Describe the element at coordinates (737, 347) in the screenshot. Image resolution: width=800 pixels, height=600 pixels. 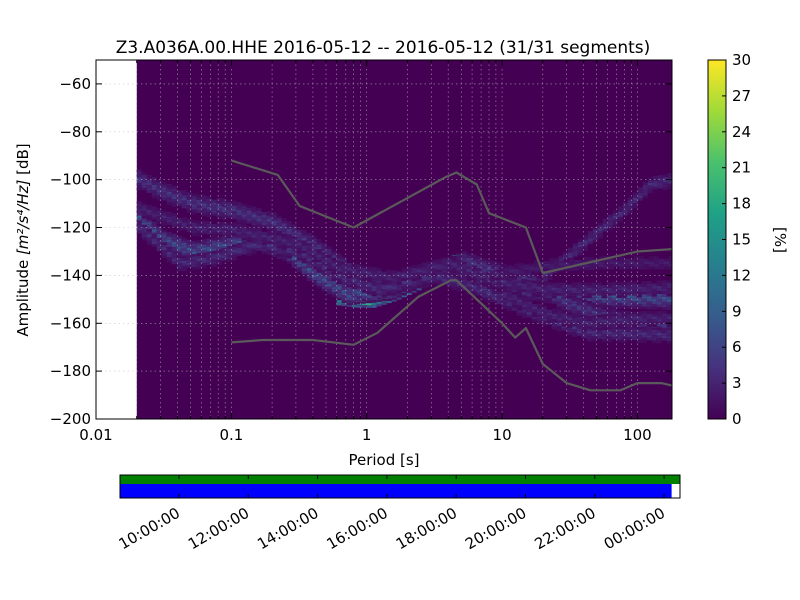
I see `colorbar-tick-label: 6` at that location.